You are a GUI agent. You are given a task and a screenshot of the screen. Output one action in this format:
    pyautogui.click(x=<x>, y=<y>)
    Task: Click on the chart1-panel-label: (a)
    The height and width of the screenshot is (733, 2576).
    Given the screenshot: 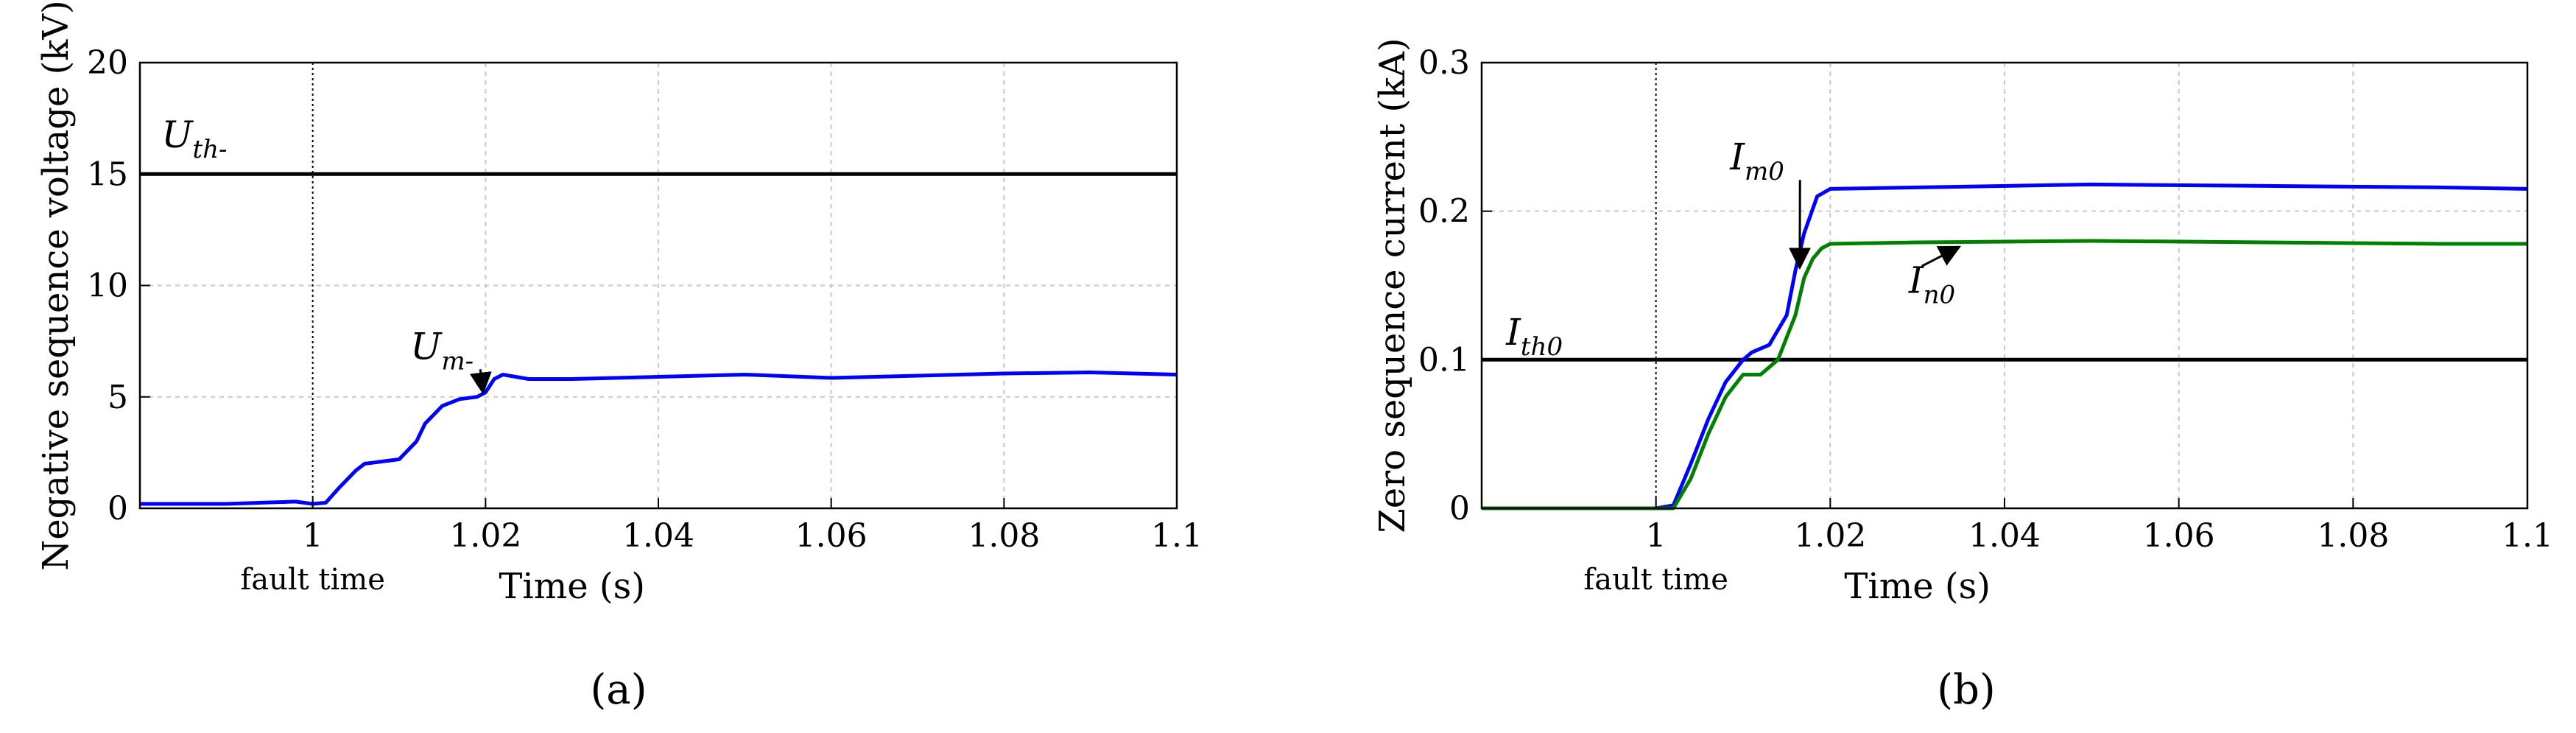 What is the action you would take?
    pyautogui.click(x=618, y=690)
    